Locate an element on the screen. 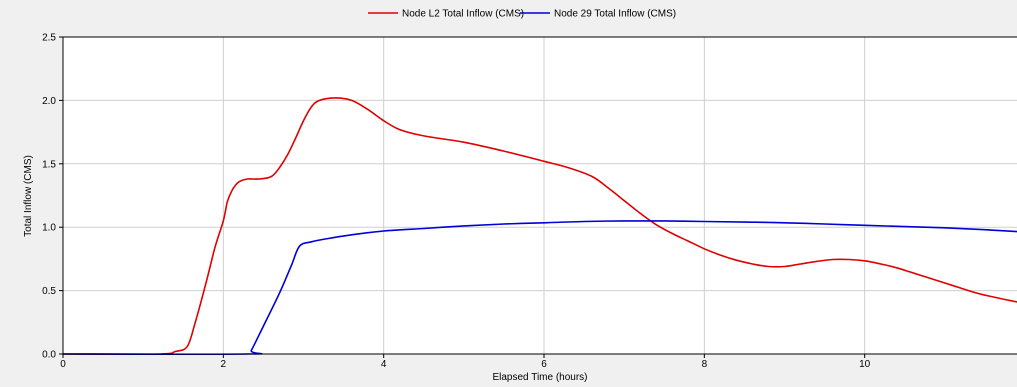 The image size is (1017, 387). y-axis-title: Total Inflow (CMS) is located at coordinates (28, 196).